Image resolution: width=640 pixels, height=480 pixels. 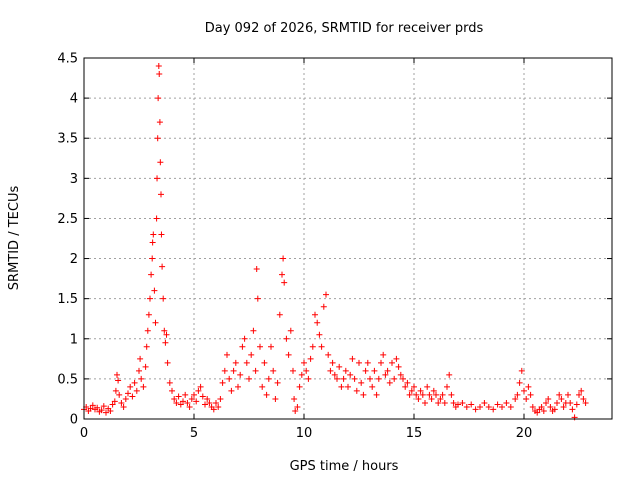 What do you see at coordinates (304, 433) in the screenshot?
I see `x-tick-label: 10` at bounding box center [304, 433].